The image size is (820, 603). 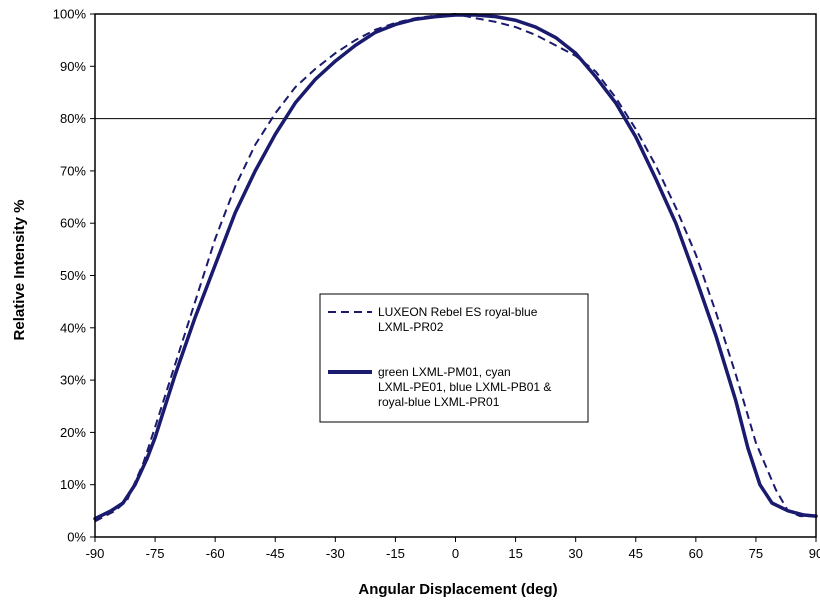 What do you see at coordinates (73, 380) in the screenshot?
I see `y-tick-label: 30%` at bounding box center [73, 380].